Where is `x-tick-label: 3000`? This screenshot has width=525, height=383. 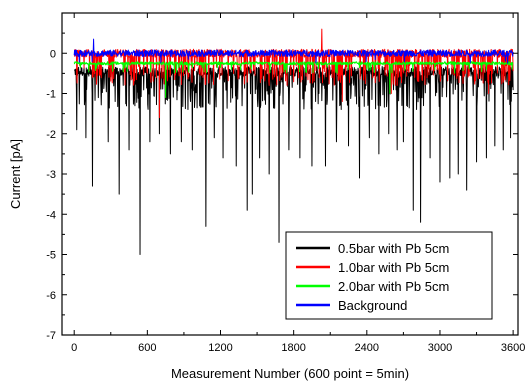
x-tick-label: 3000 is located at coordinates (440, 348).